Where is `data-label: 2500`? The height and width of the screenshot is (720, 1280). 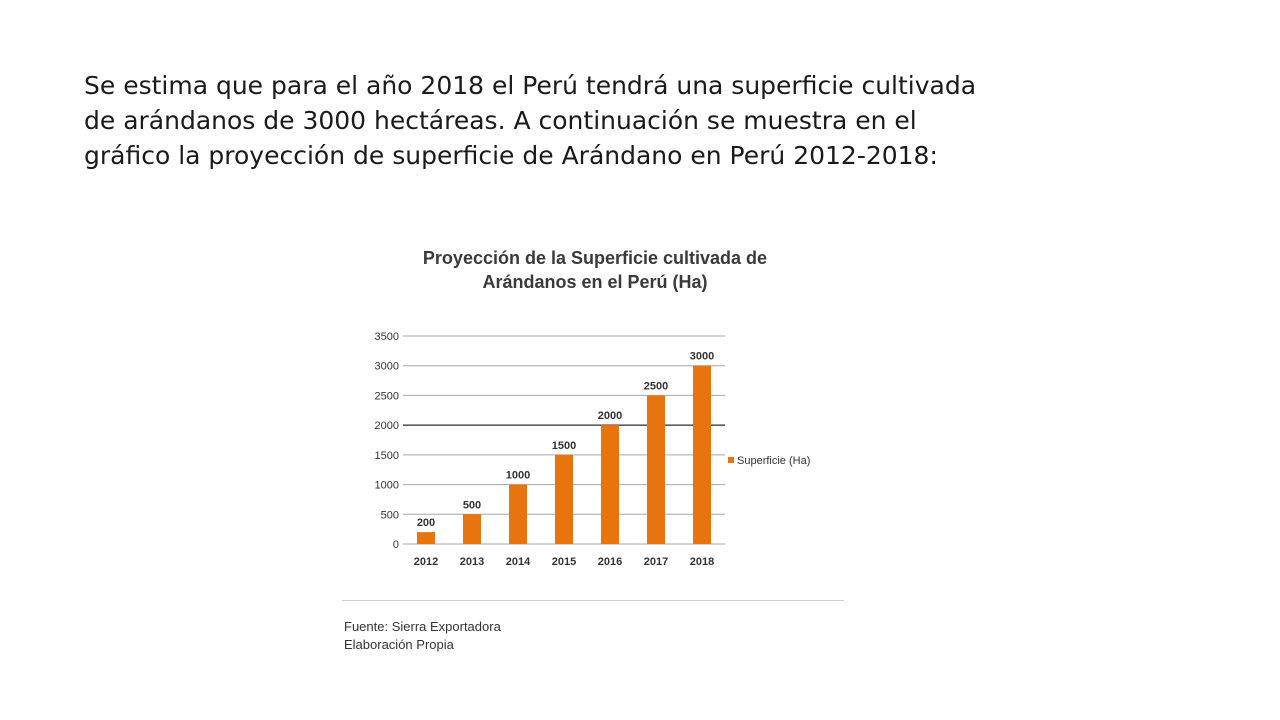 data-label: 2500 is located at coordinates (656, 386).